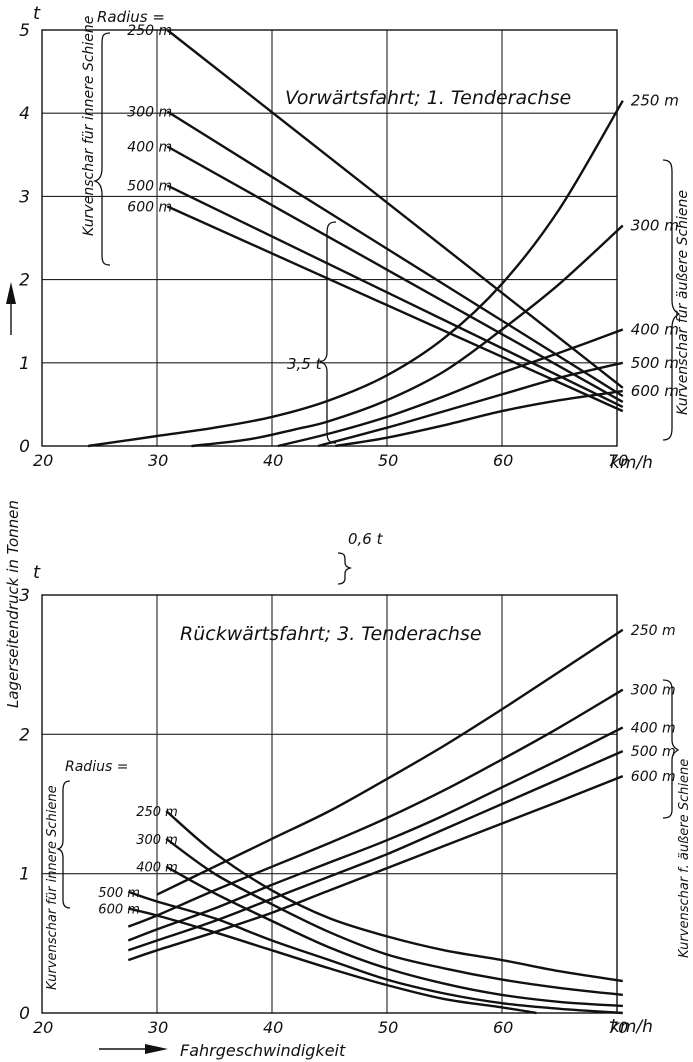  Describe the element at coordinates (149, 207) in the screenshot. I see `top-inner-label-600m: 600 m` at that location.